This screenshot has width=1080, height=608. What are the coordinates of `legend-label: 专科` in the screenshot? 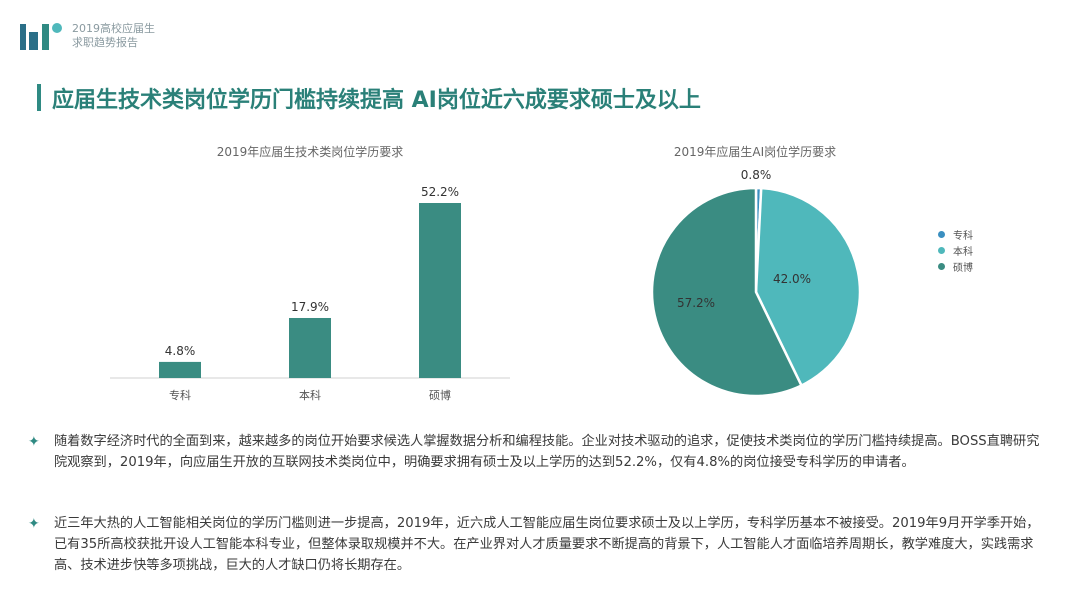 It's located at (963, 236).